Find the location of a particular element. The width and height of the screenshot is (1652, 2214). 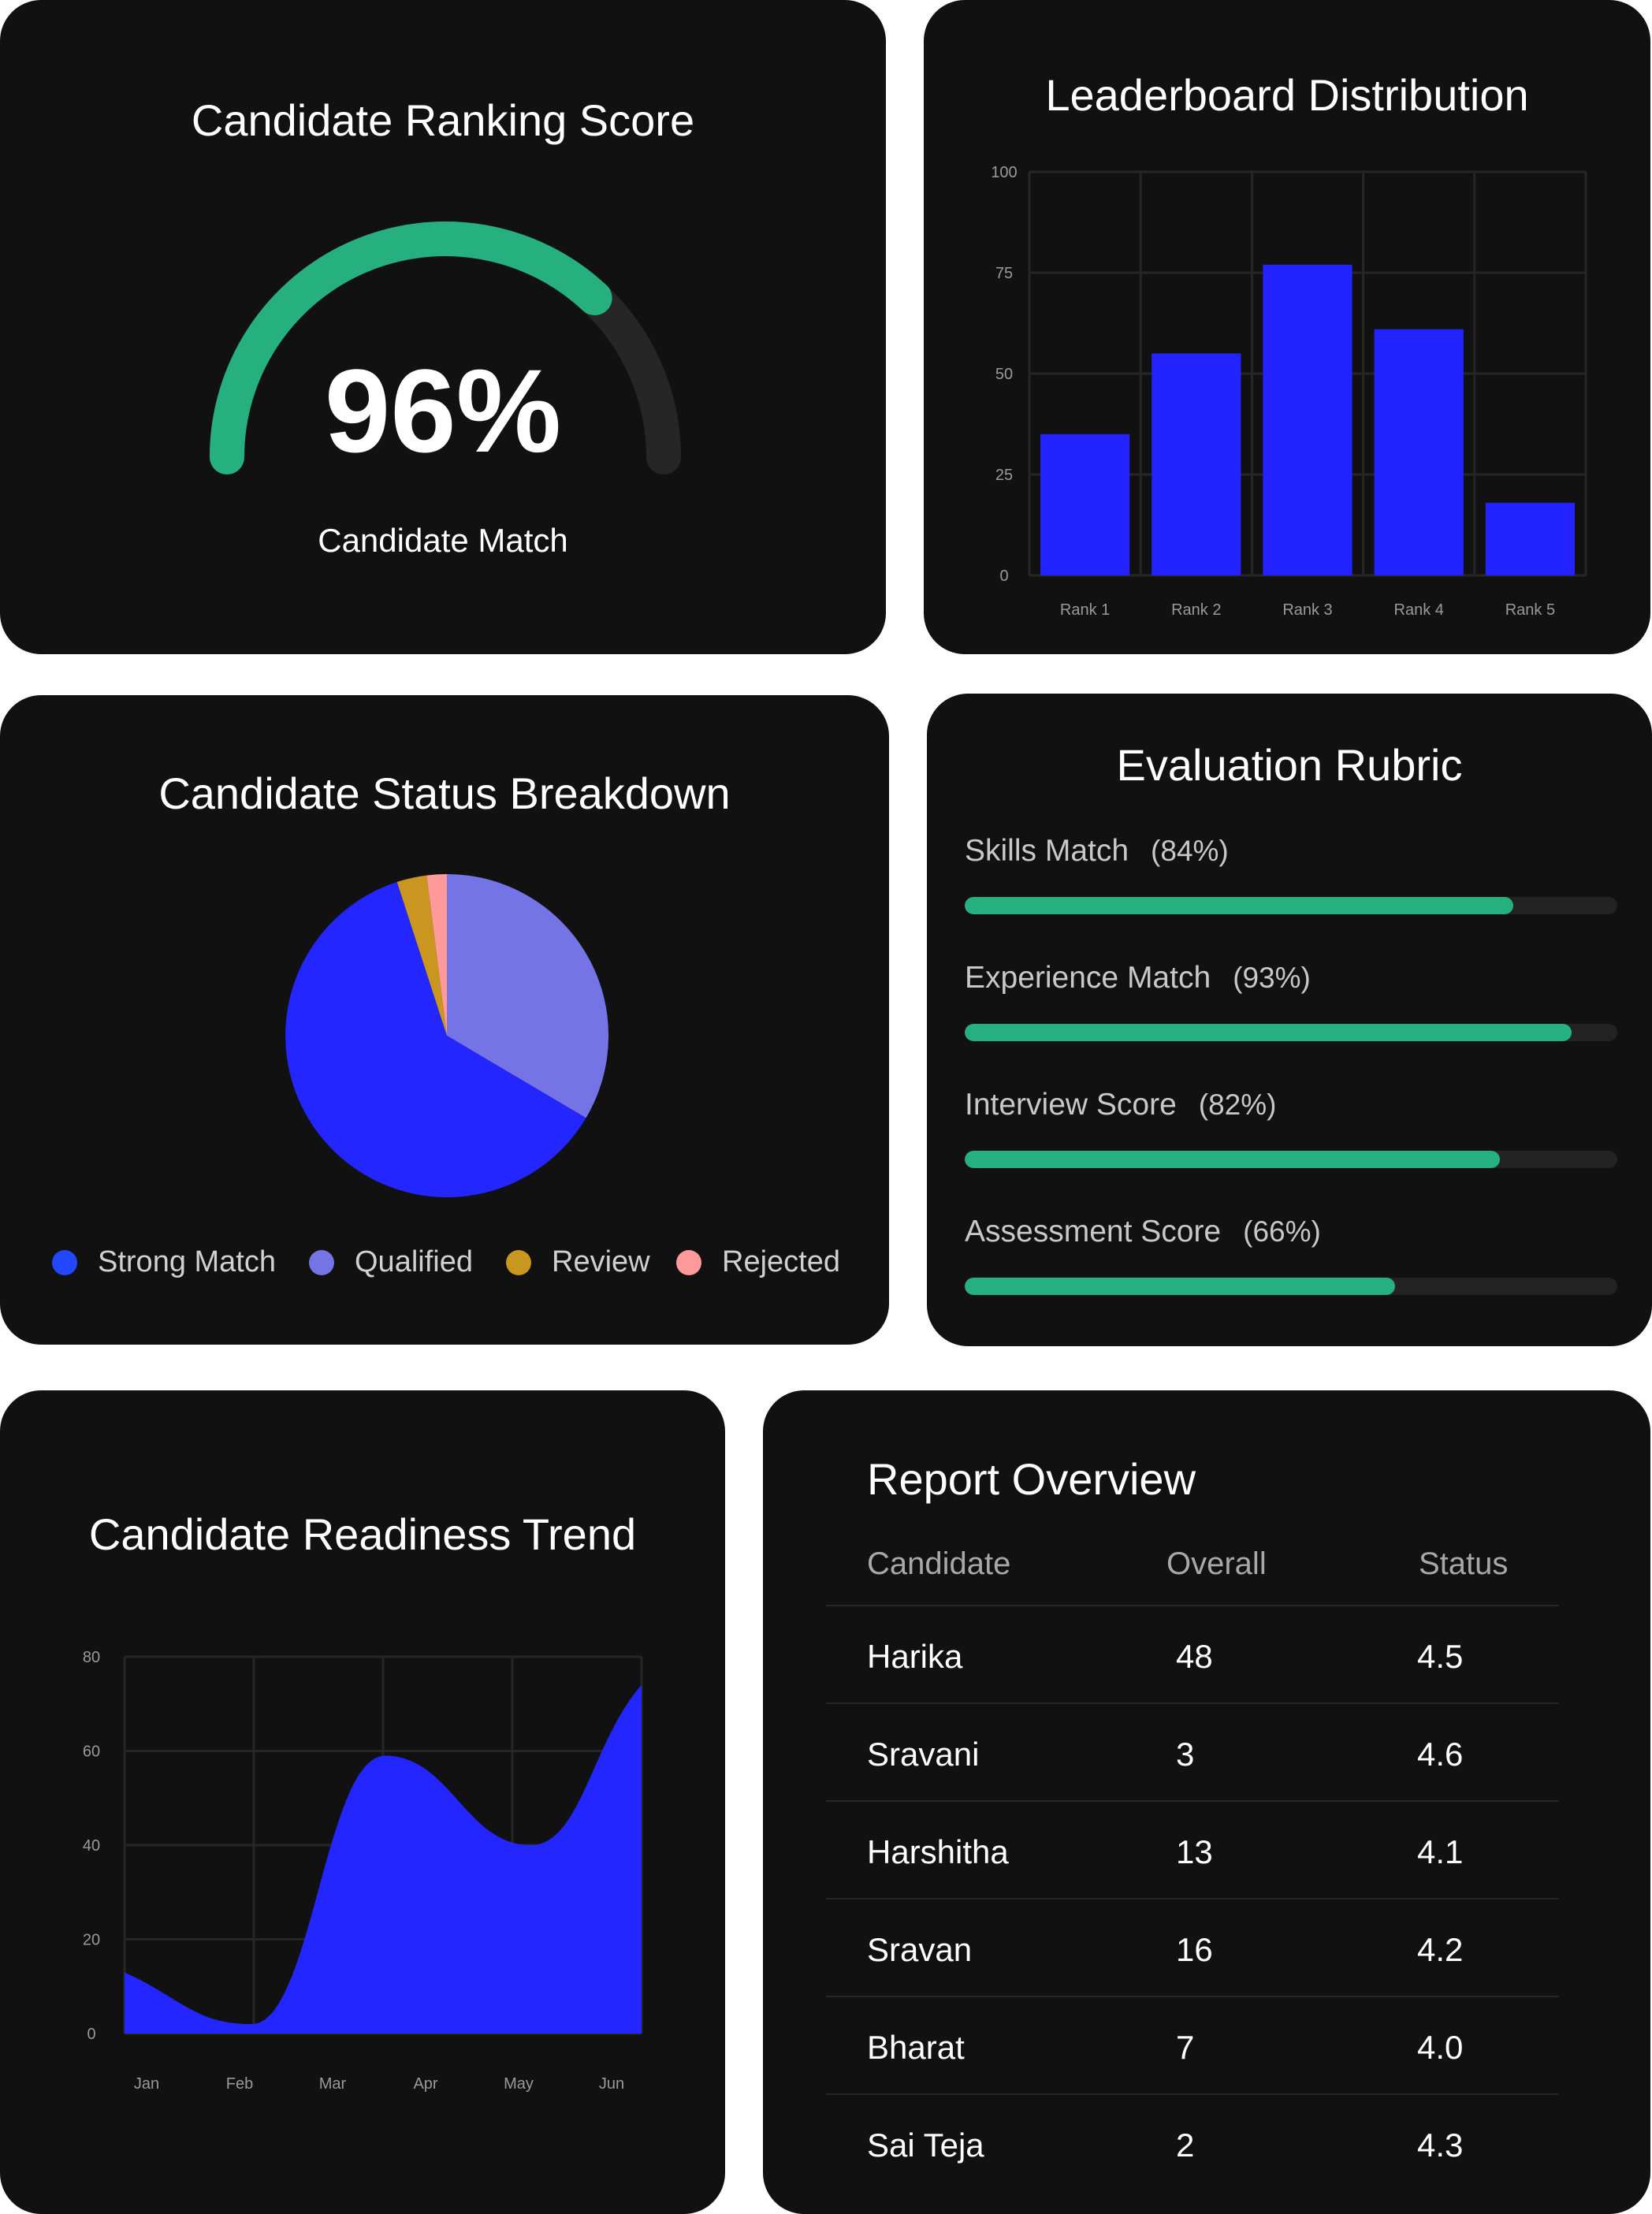

y-tick-label: 80 is located at coordinates (91, 1657).